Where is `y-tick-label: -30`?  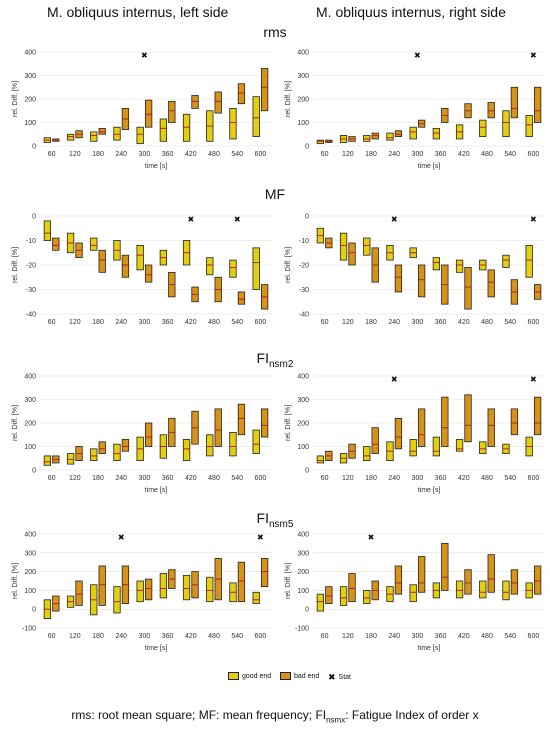 y-tick-label: -30 is located at coordinates (31, 290).